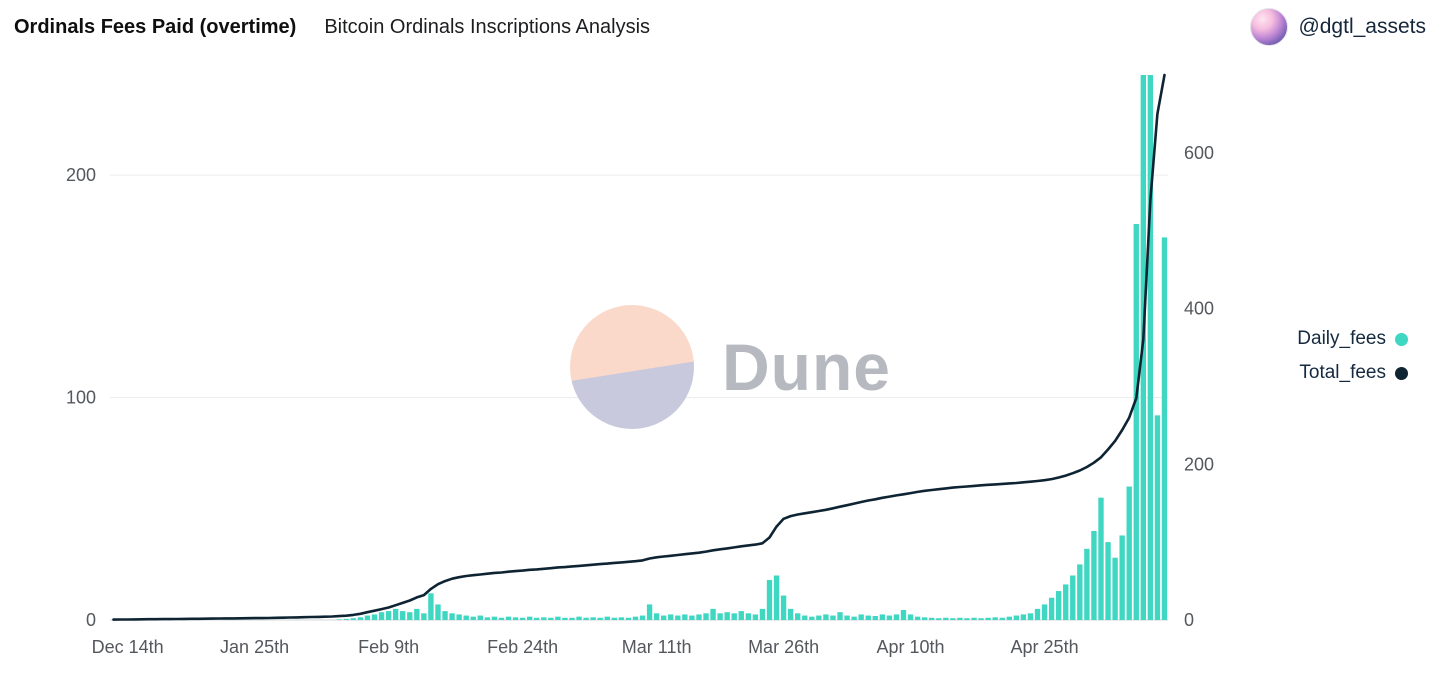  I want to click on legend-item-daily-fees: Daily_fees, so click(1352, 339).